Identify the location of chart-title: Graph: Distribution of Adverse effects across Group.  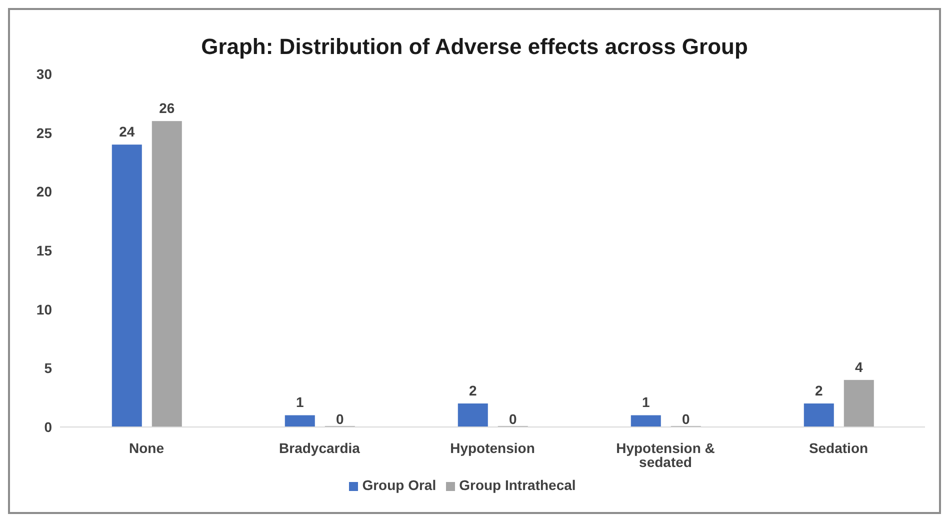
(474, 46).